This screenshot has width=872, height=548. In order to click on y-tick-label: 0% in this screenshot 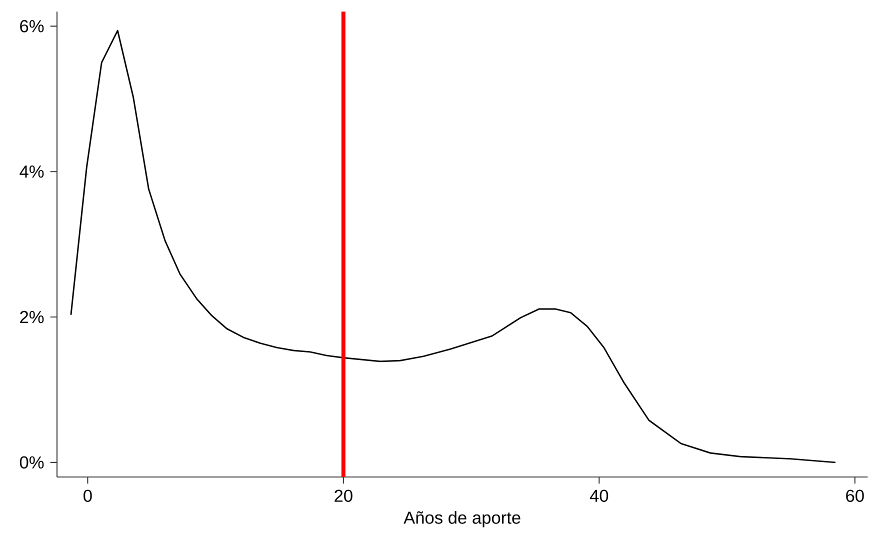, I will do `click(32, 462)`.